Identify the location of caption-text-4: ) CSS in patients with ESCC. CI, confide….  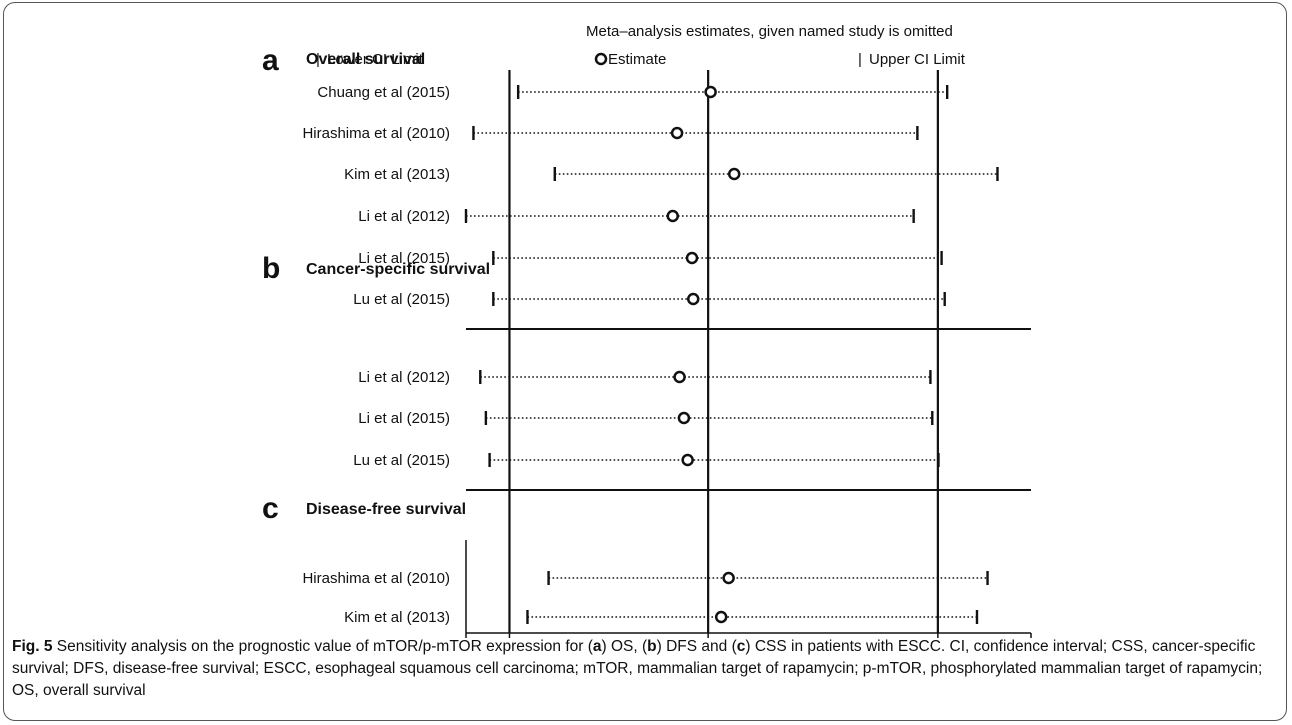
(637, 668).